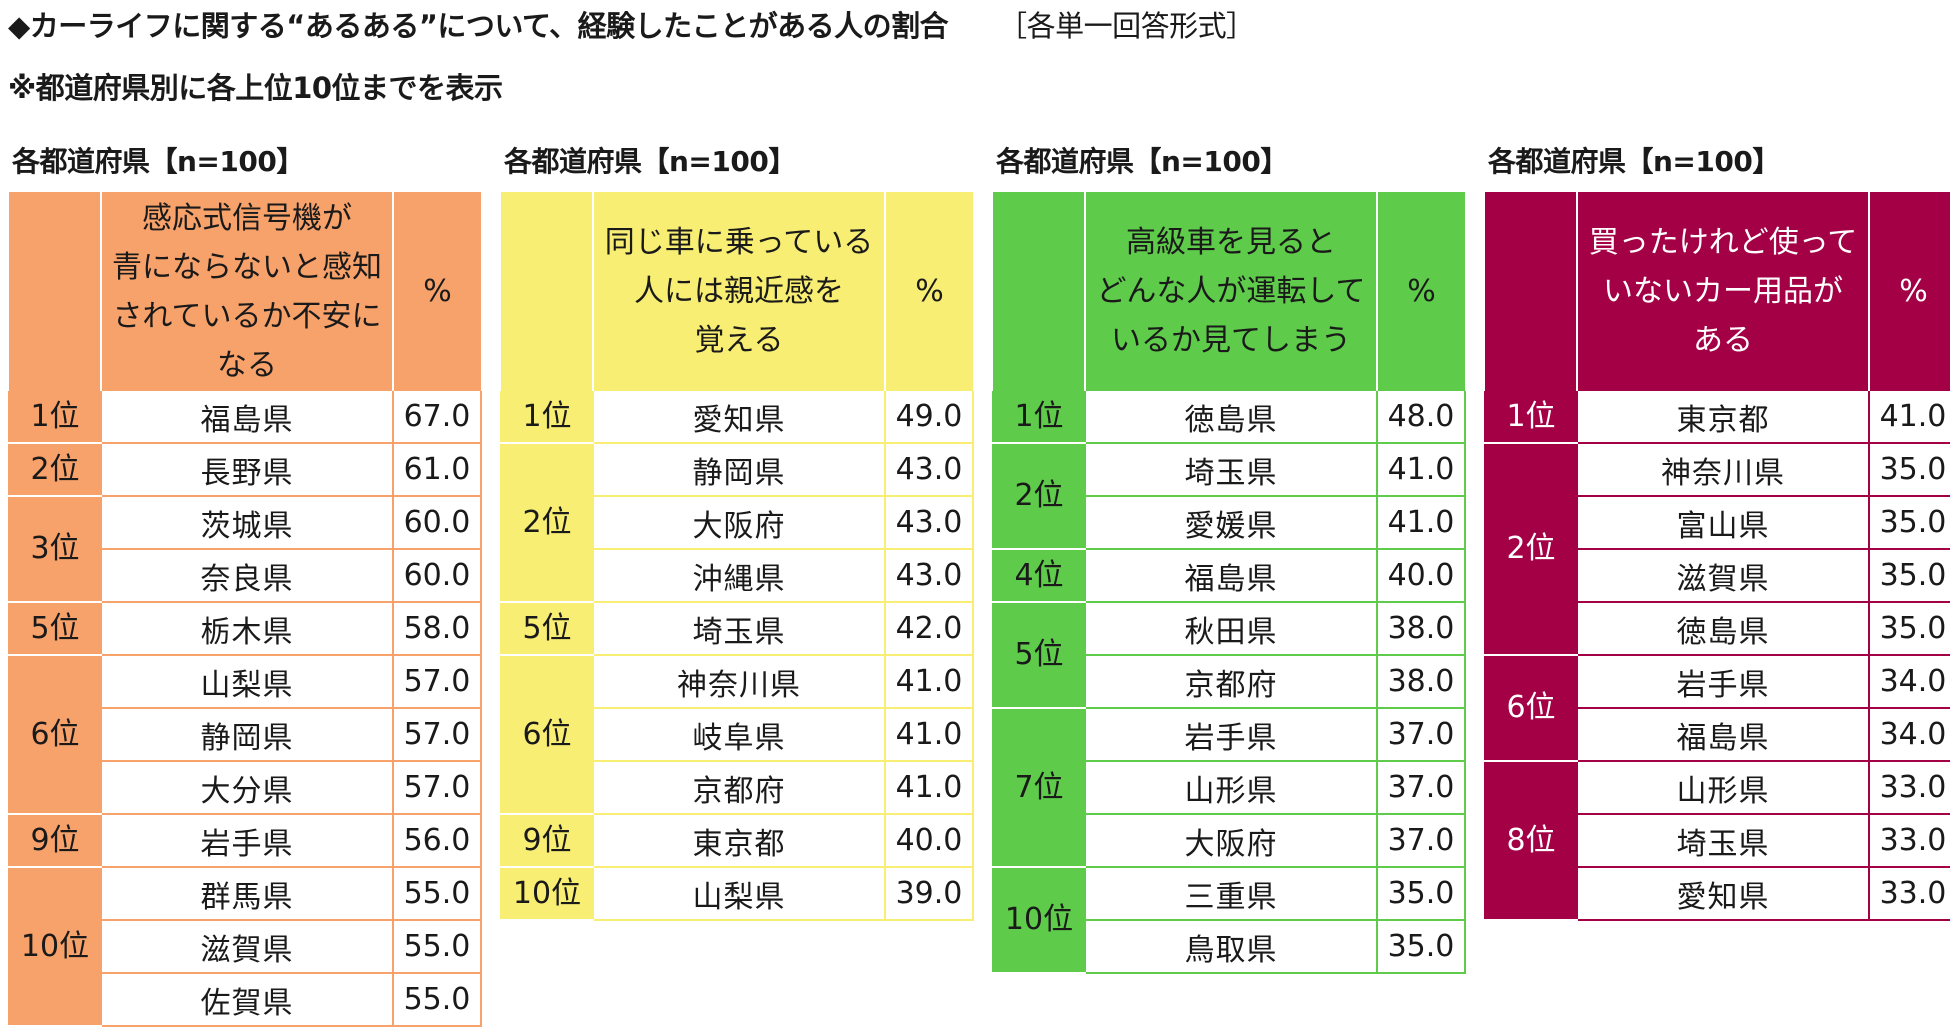 The image size is (1950, 1027). What do you see at coordinates (546, 735) in the screenshot?
I see `rank-cell: 6位` at bounding box center [546, 735].